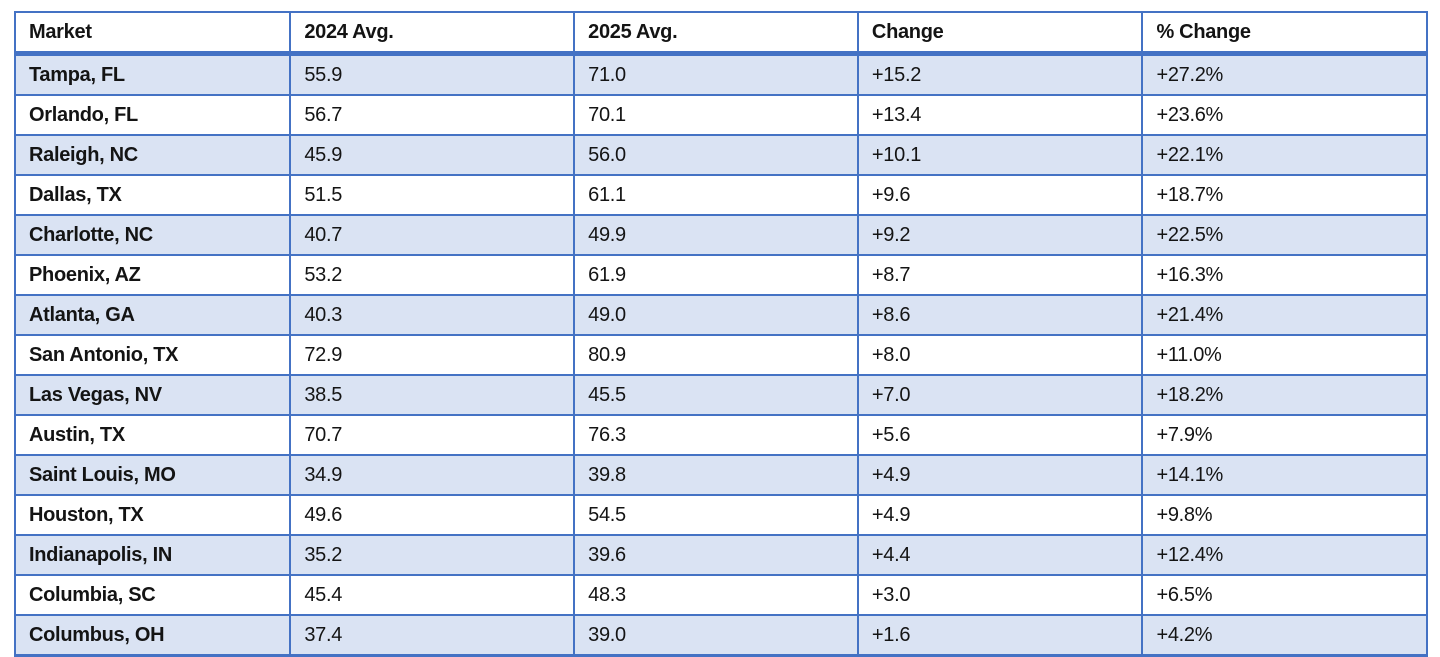 This screenshot has width=1440, height=657. What do you see at coordinates (716, 195) in the screenshot?
I see `cell-2025-avg: 61.1` at bounding box center [716, 195].